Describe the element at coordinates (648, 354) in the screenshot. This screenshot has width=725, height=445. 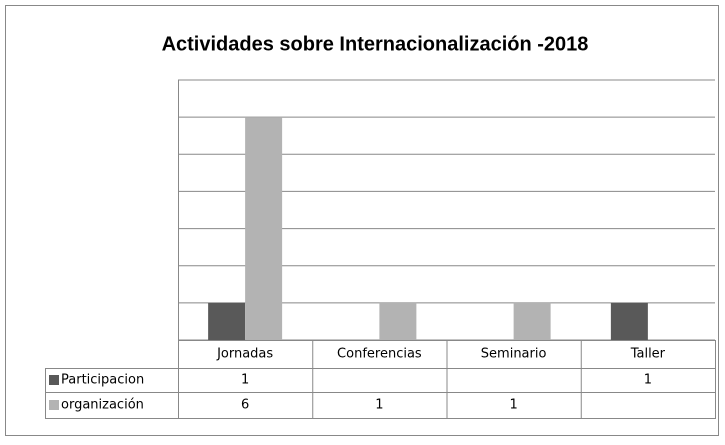
I see `category-label: Taller` at that location.